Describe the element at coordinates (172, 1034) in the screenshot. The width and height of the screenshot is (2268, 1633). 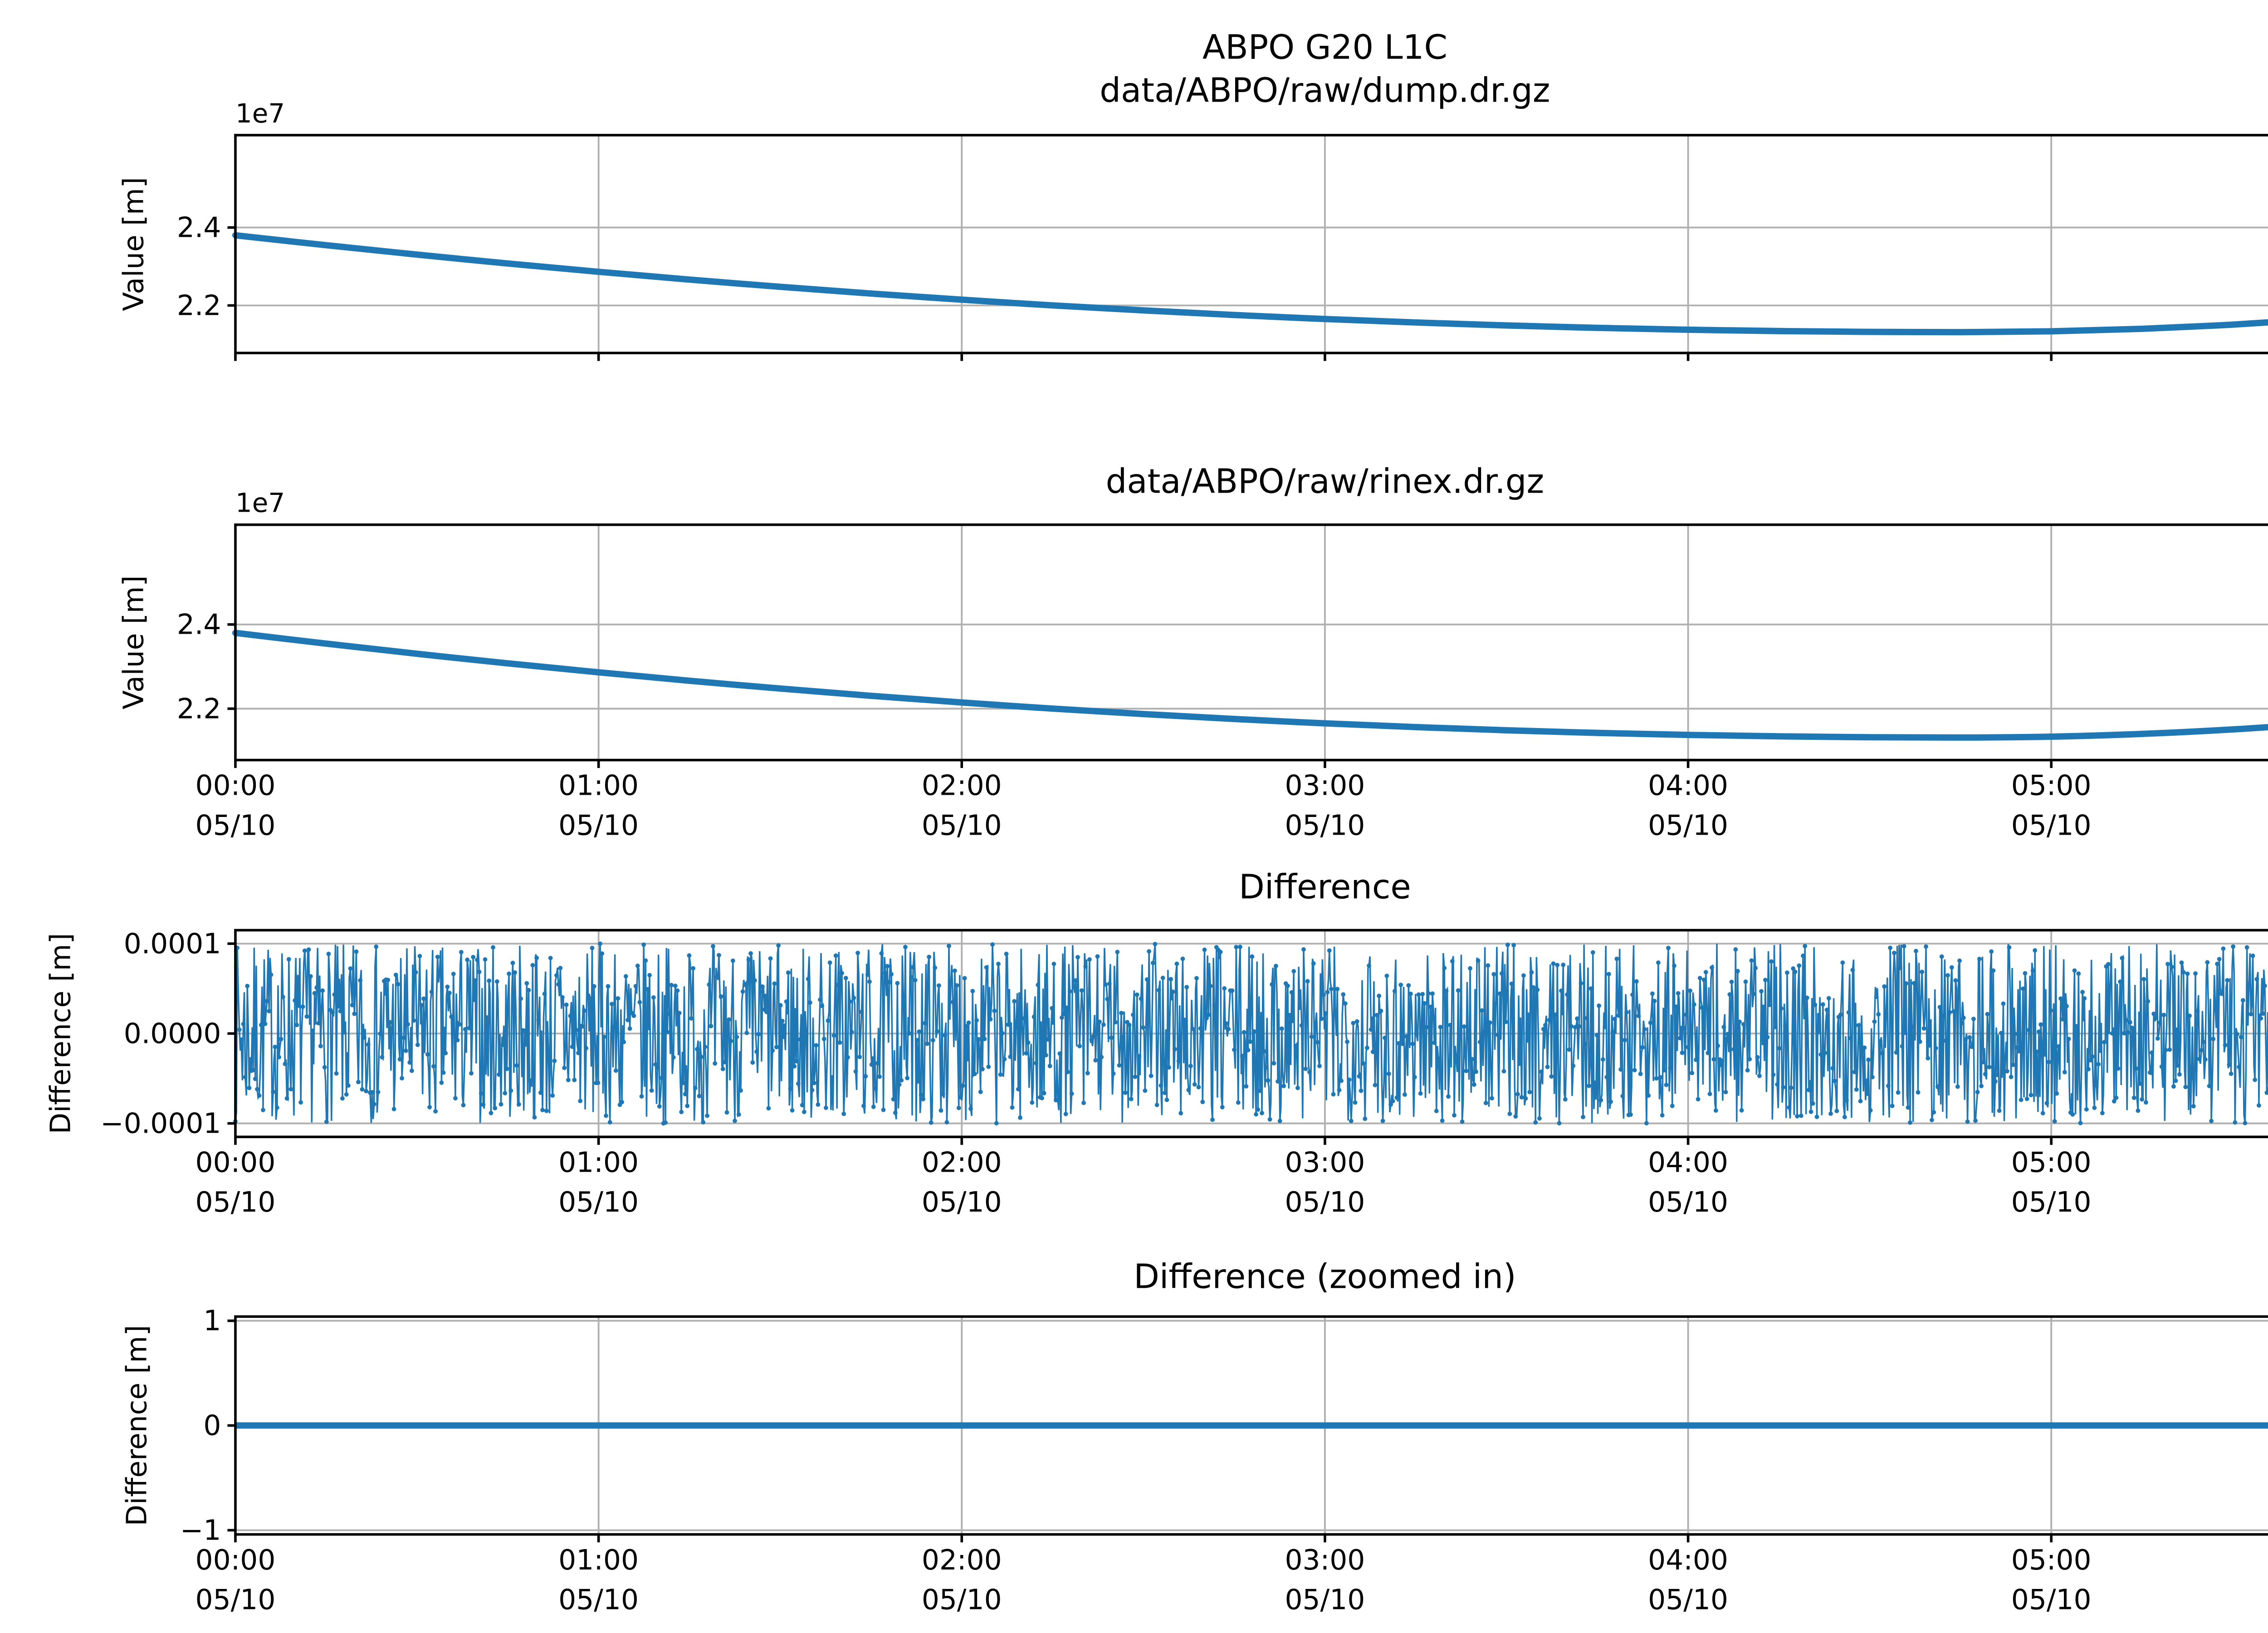
I see `y-tick-label: 0.0000` at that location.